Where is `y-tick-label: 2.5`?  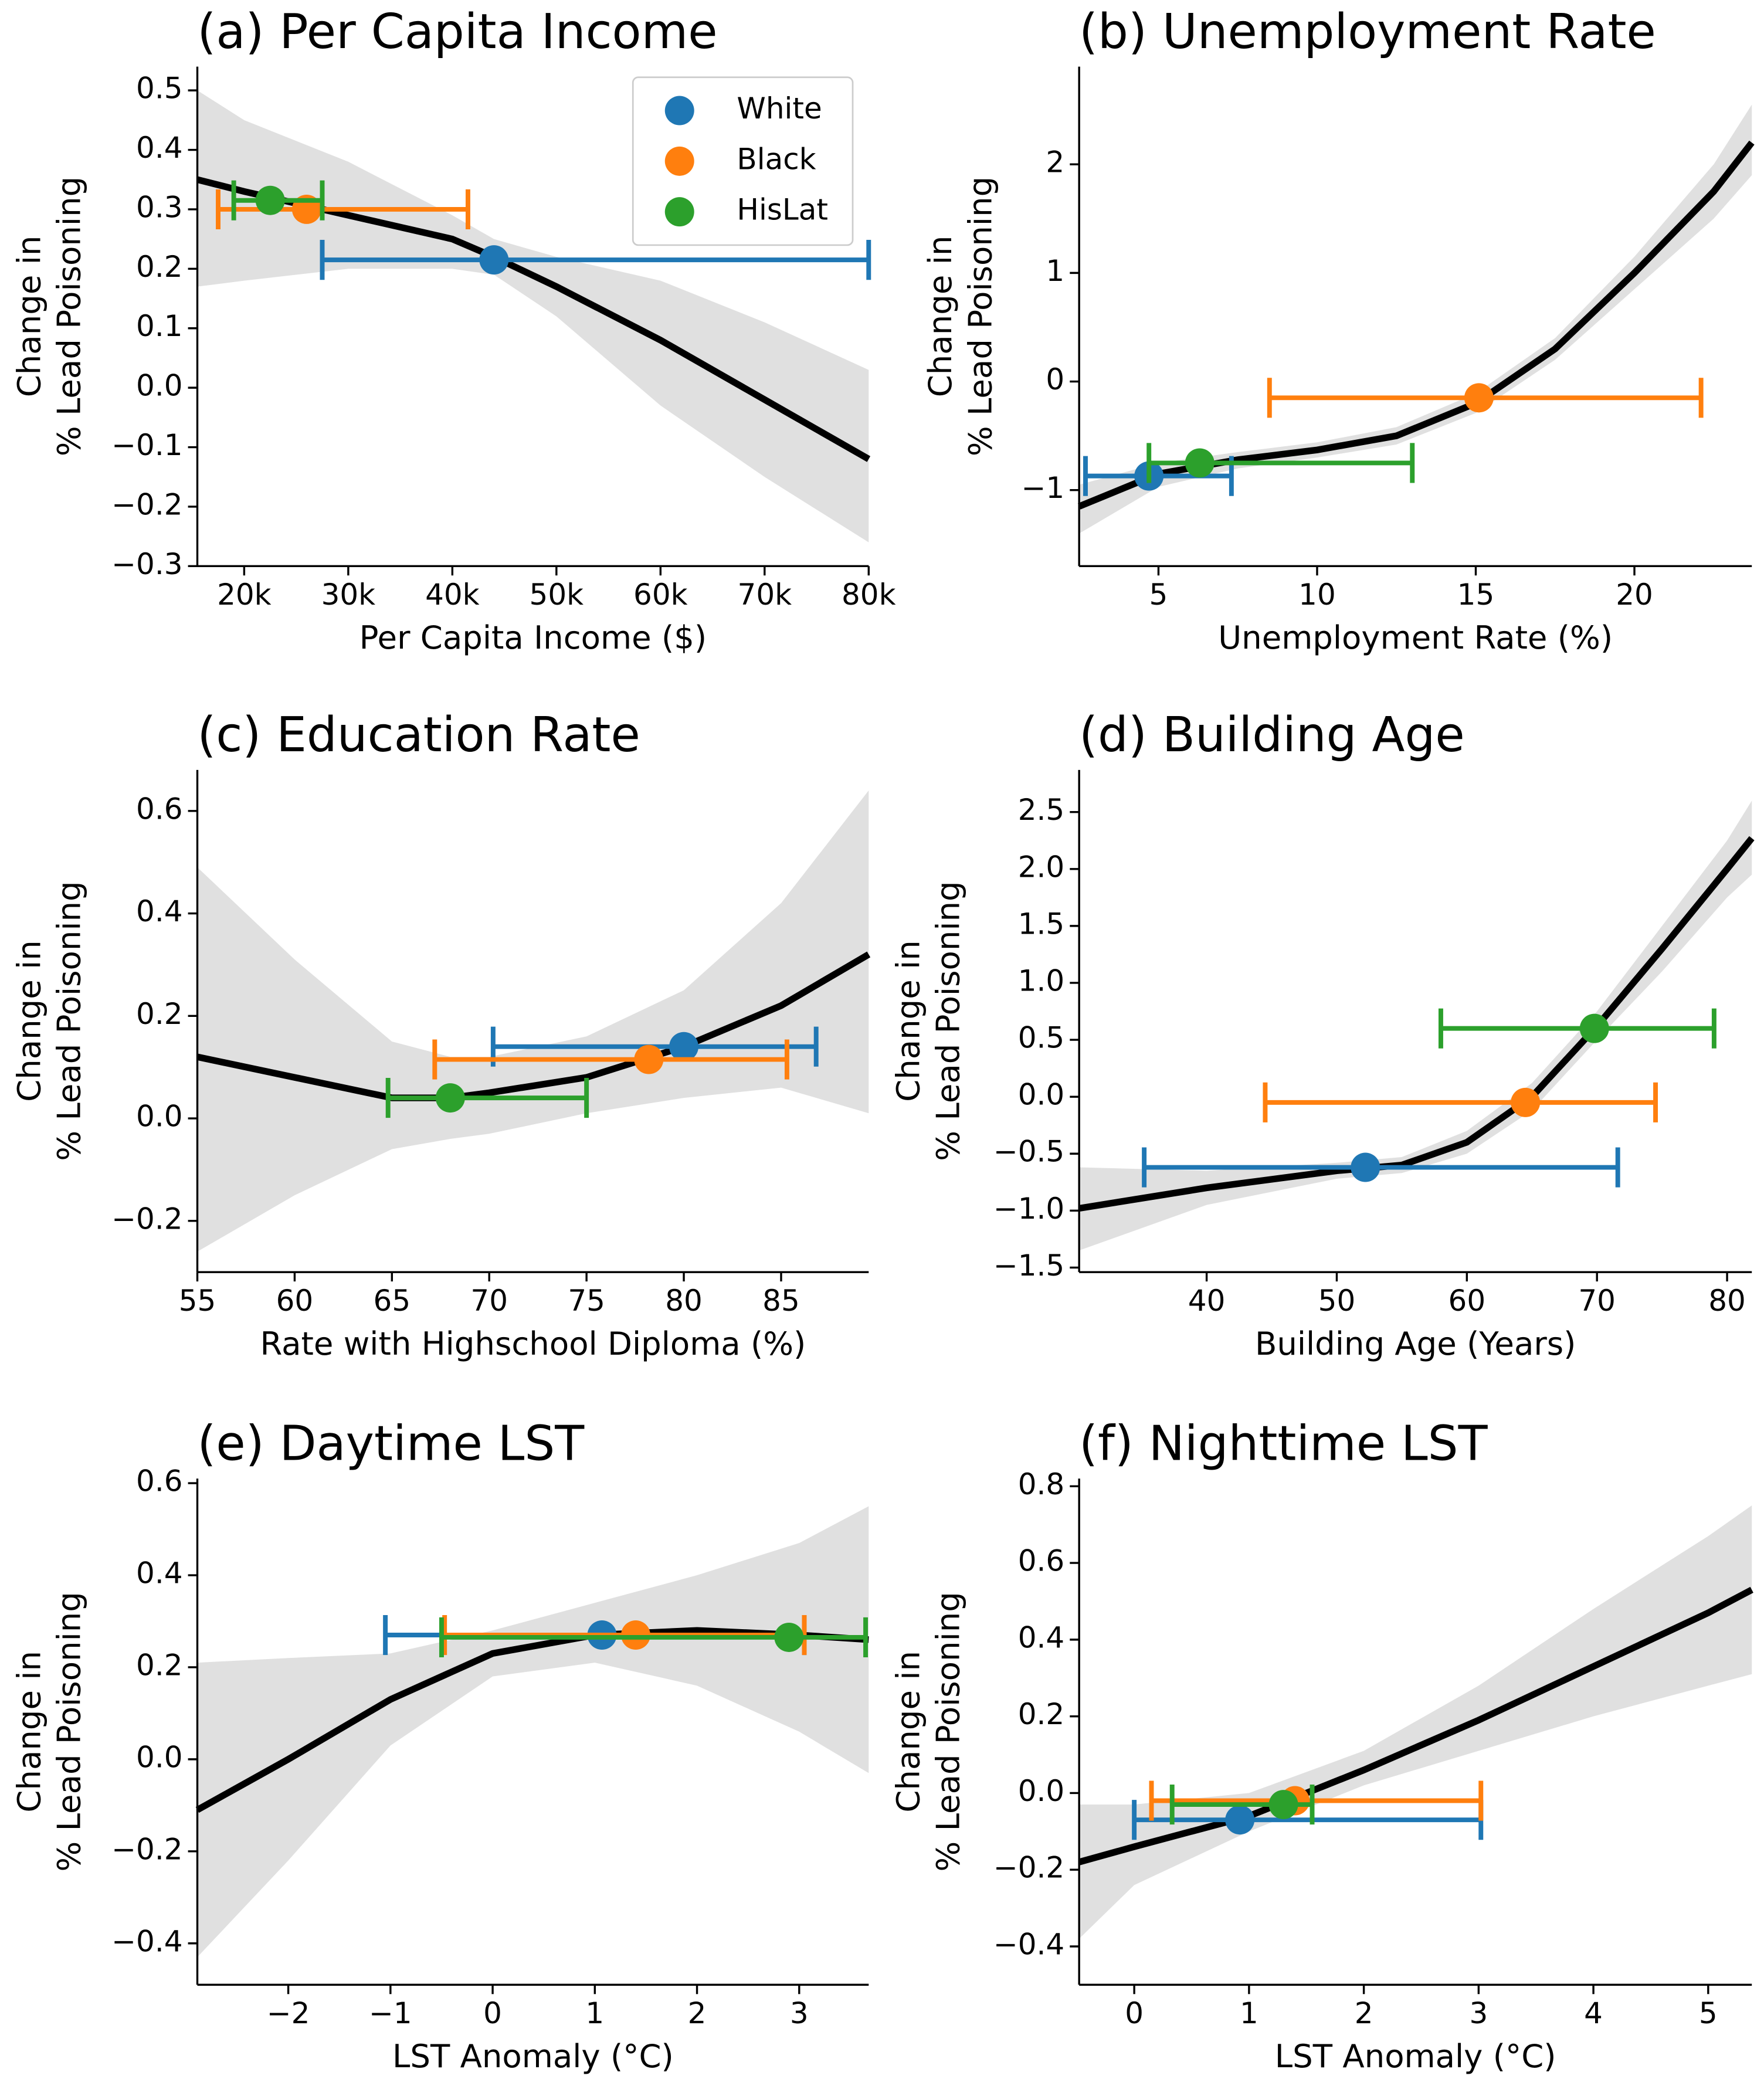
y-tick-label: 2.5 is located at coordinates (1041, 810).